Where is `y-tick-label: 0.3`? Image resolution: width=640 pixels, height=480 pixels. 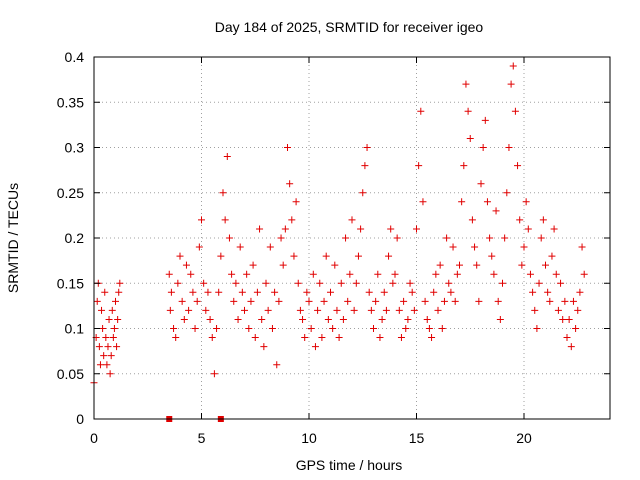 y-tick-label: 0.3 is located at coordinates (75, 148).